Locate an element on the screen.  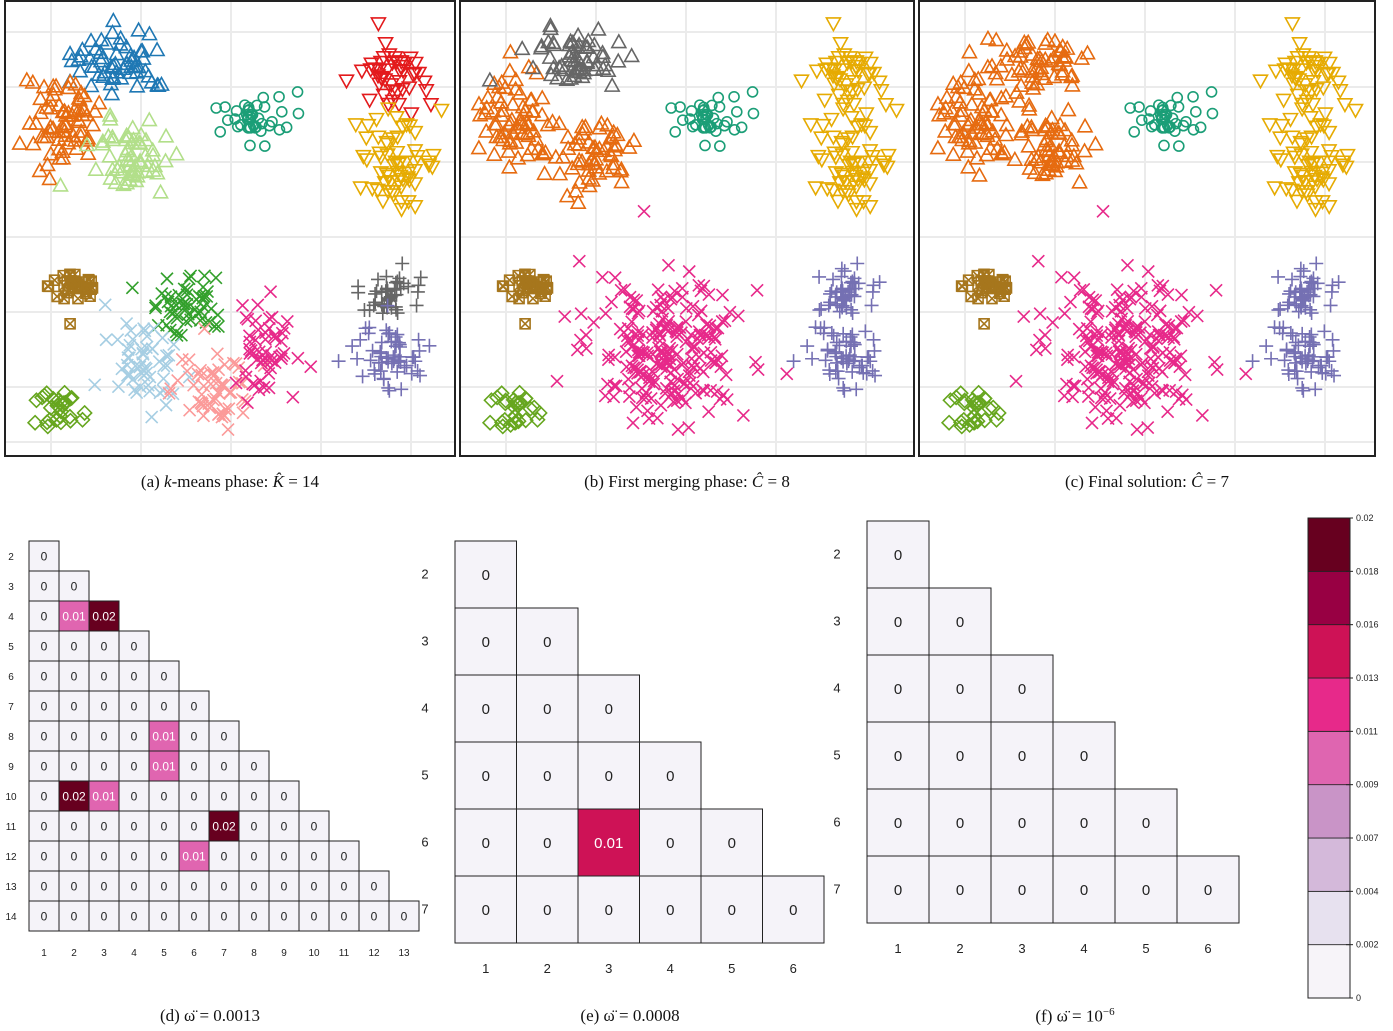
cell-value: 0.02 is located at coordinates (74, 796).